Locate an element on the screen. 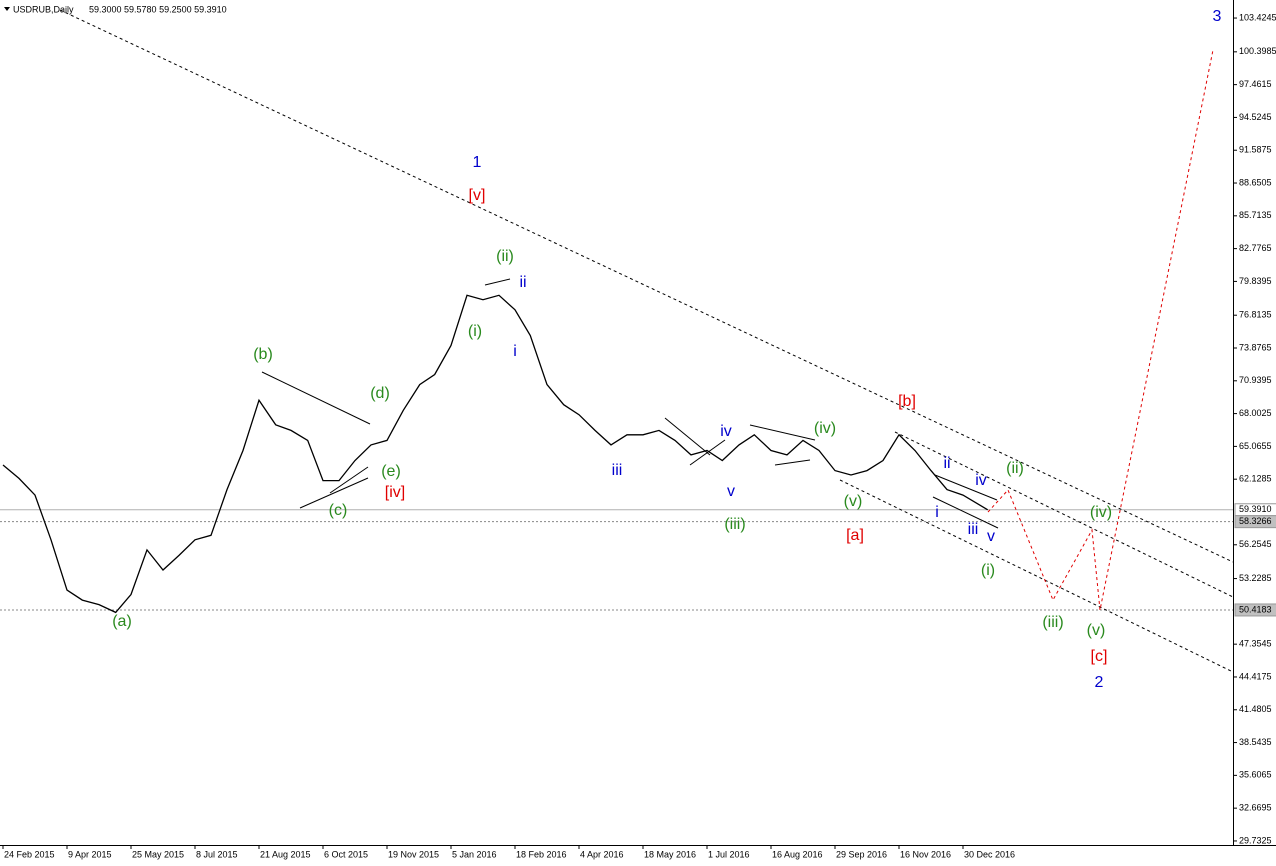 Image resolution: width=1276 pixels, height=866 pixels. y-tick-label: 82.7765 is located at coordinates (1255, 248).